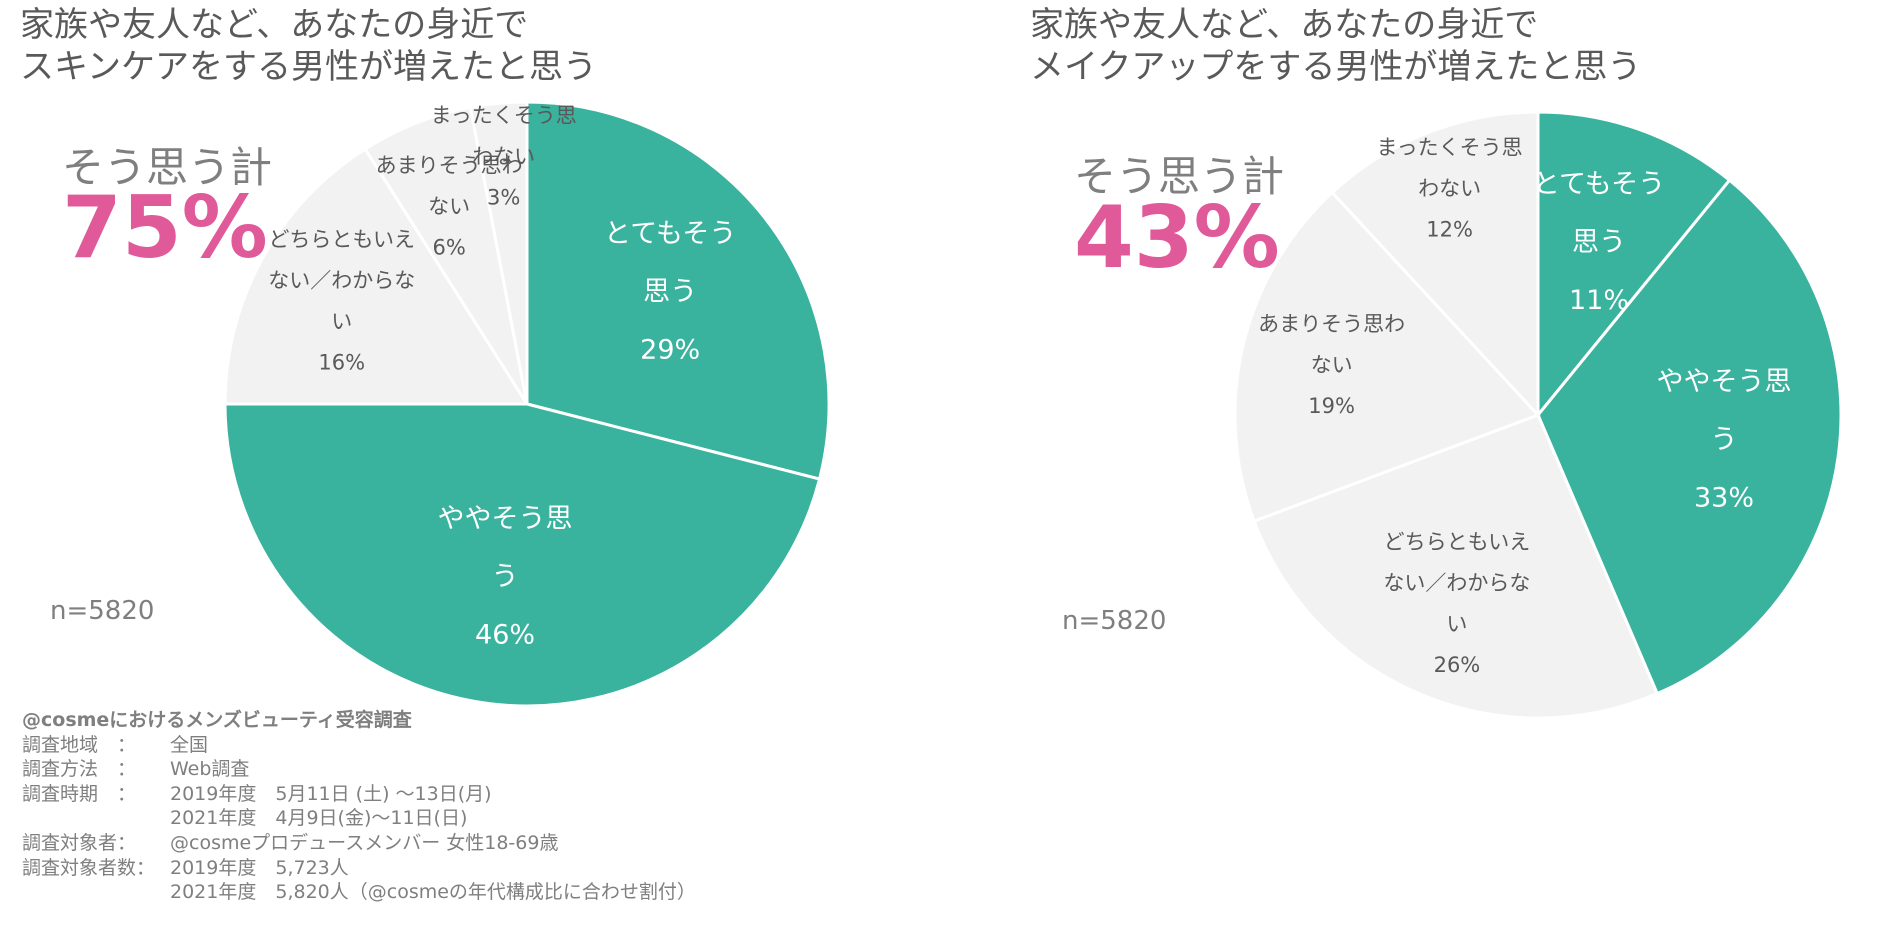 The image size is (1891, 928). Describe the element at coordinates (79, 793) in the screenshot. I see `survey-row-key: 調査時期 ：` at that location.